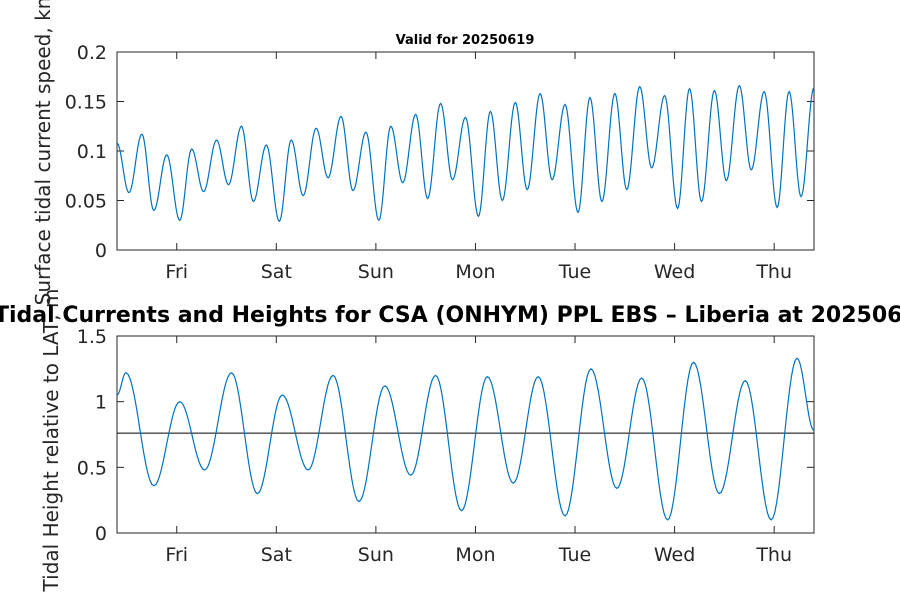  I want to click on tidal-height-ylabel: Tidal Height relative to LAT, m, so click(51, 441).